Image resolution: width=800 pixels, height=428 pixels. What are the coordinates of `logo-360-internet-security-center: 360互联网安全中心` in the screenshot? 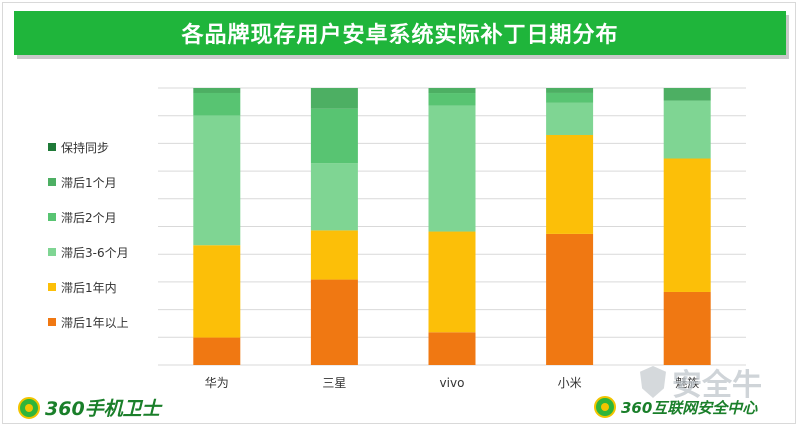 It's located at (675, 407).